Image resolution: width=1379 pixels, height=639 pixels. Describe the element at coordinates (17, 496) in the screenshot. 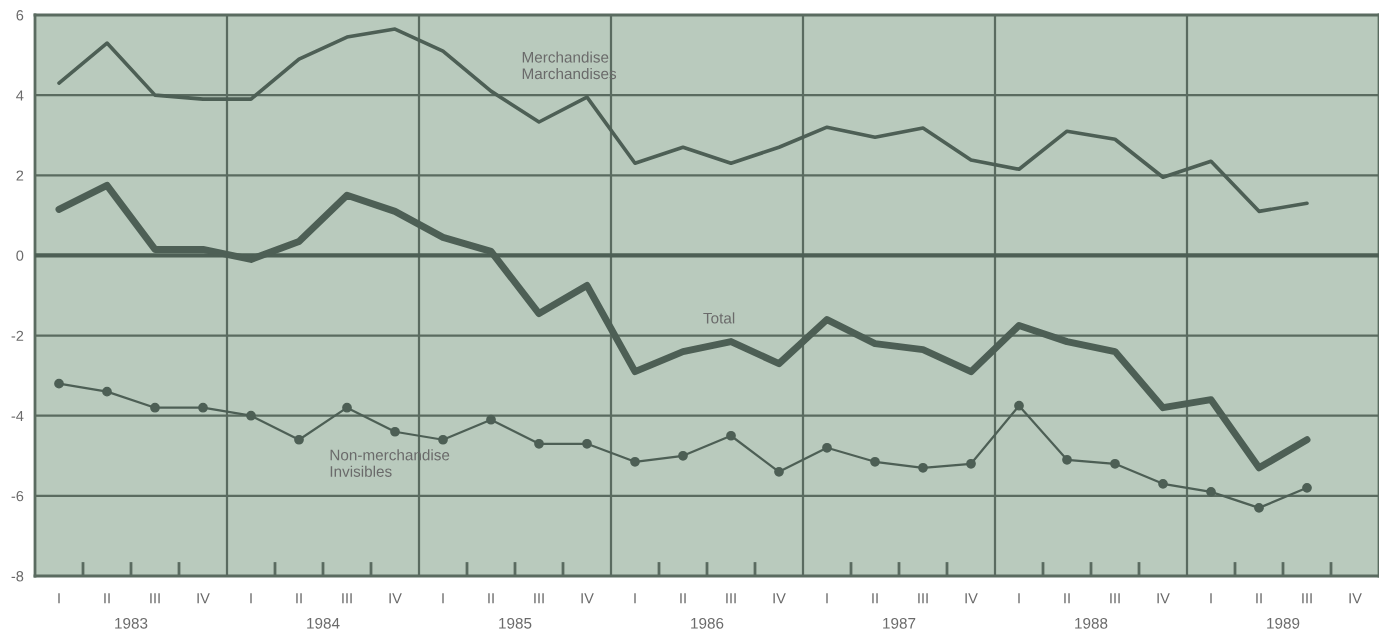

I see `y-tick-label: -6` at that location.